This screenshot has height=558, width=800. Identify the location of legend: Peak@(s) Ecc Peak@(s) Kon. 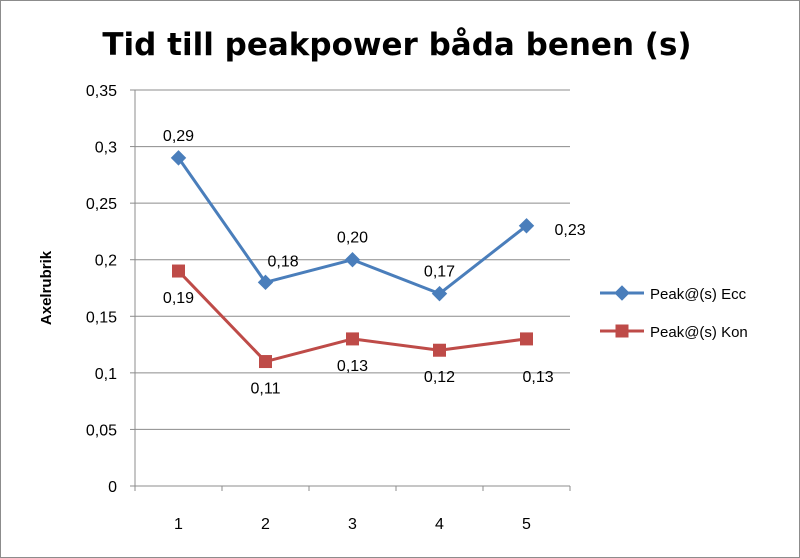
(674, 313).